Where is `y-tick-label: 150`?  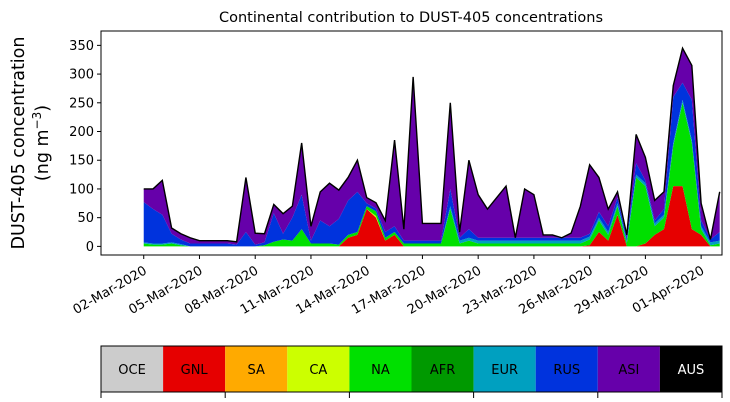 y-tick-label: 150 is located at coordinates (81, 161).